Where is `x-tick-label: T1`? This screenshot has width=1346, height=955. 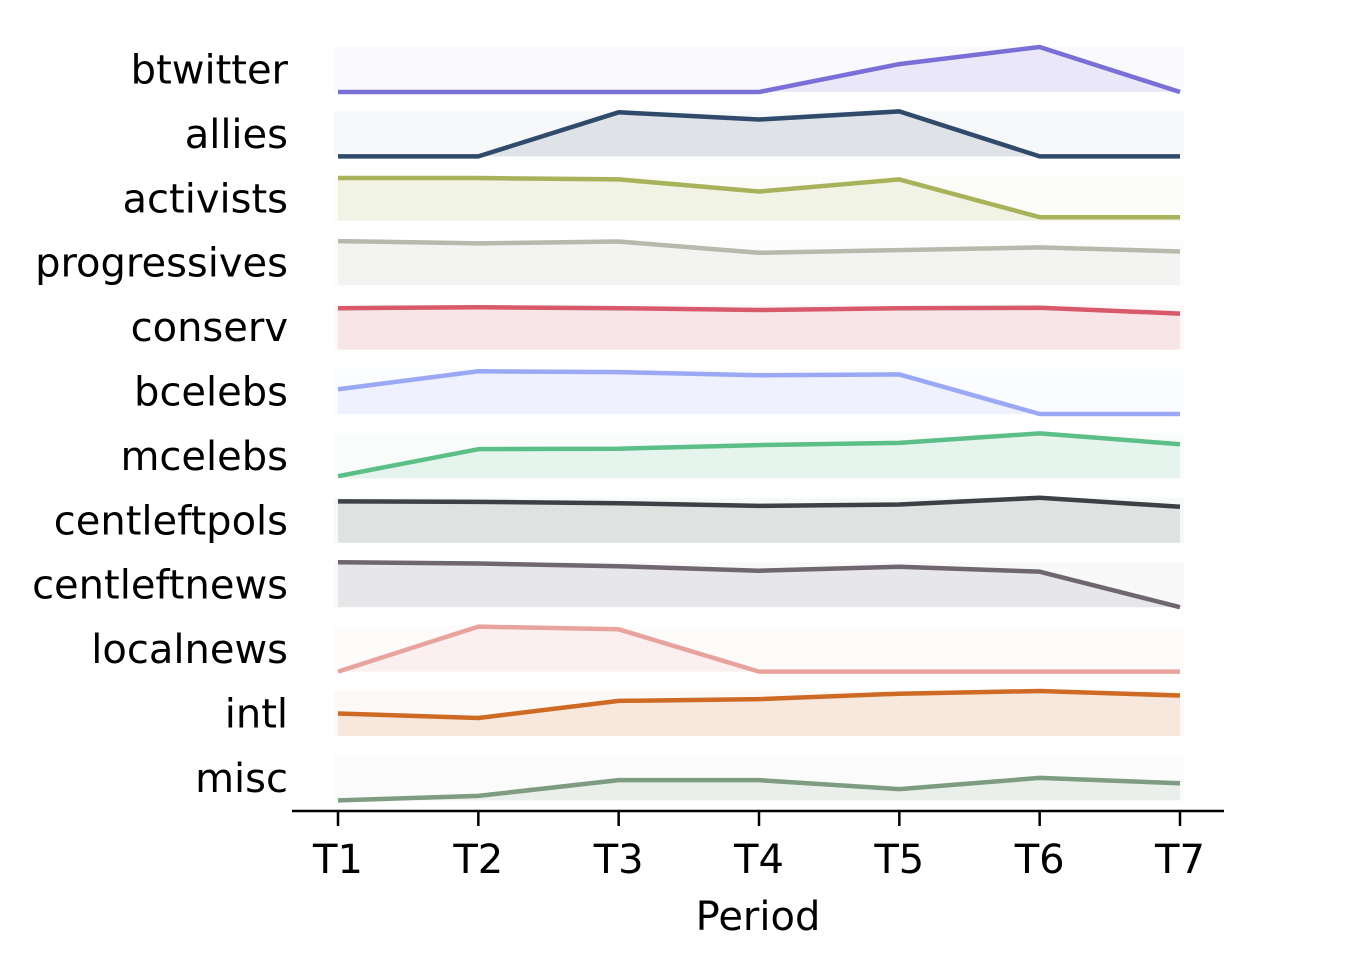
x-tick-label: T1 is located at coordinates (337, 860).